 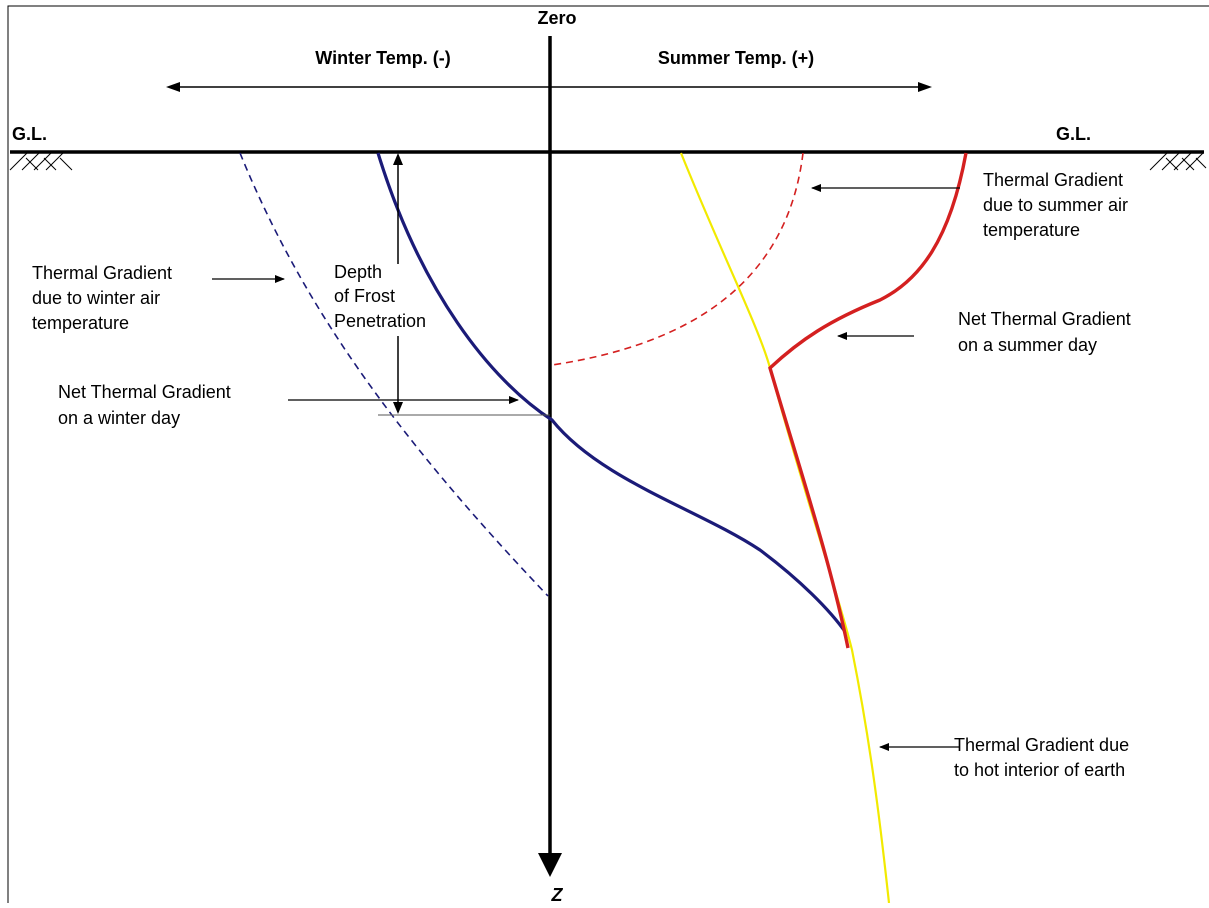 What do you see at coordinates (398, 159) in the screenshot?
I see `frost-arrow-up-head` at bounding box center [398, 159].